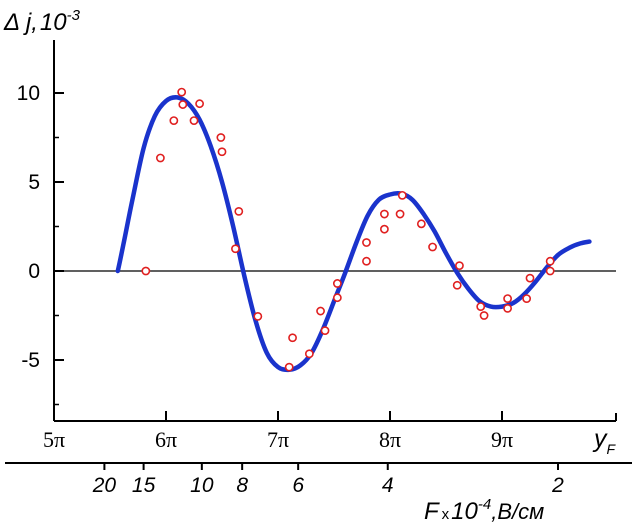 Image resolution: width=633 pixels, height=528 pixels. What do you see at coordinates (42, 21) in the screenshot?
I see `y-axis-title: Δ j,10-3` at bounding box center [42, 21].